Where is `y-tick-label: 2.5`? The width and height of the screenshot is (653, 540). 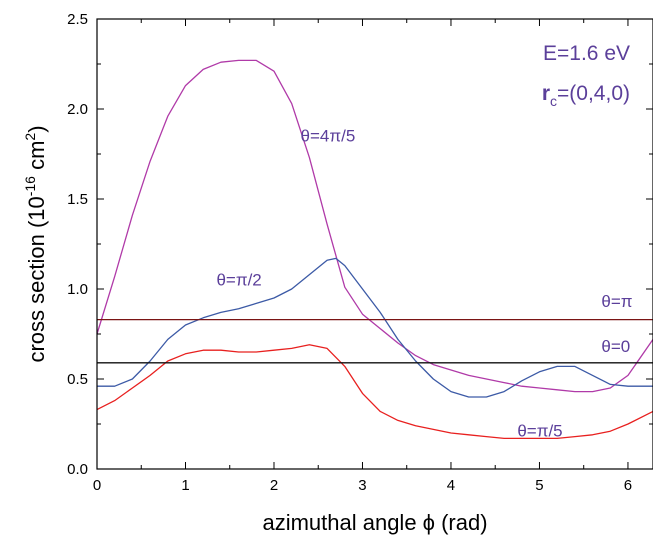 y-tick-label: 2.5 is located at coordinates (77, 19).